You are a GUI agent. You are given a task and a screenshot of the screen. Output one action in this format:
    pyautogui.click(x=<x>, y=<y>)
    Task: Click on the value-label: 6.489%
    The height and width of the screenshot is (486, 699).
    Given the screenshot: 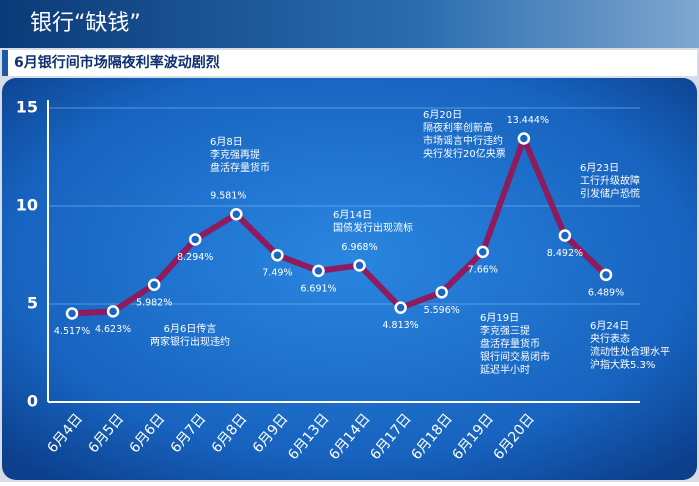 What is the action you would take?
    pyautogui.click(x=606, y=292)
    